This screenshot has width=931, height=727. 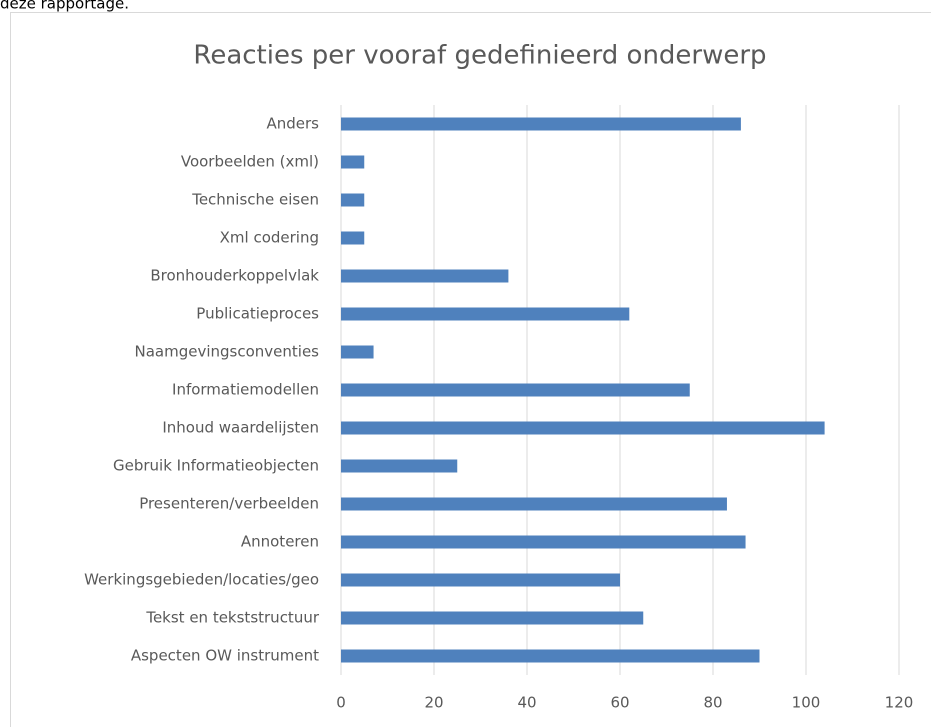 I want to click on x-tick-label: 20, so click(x=433, y=703).